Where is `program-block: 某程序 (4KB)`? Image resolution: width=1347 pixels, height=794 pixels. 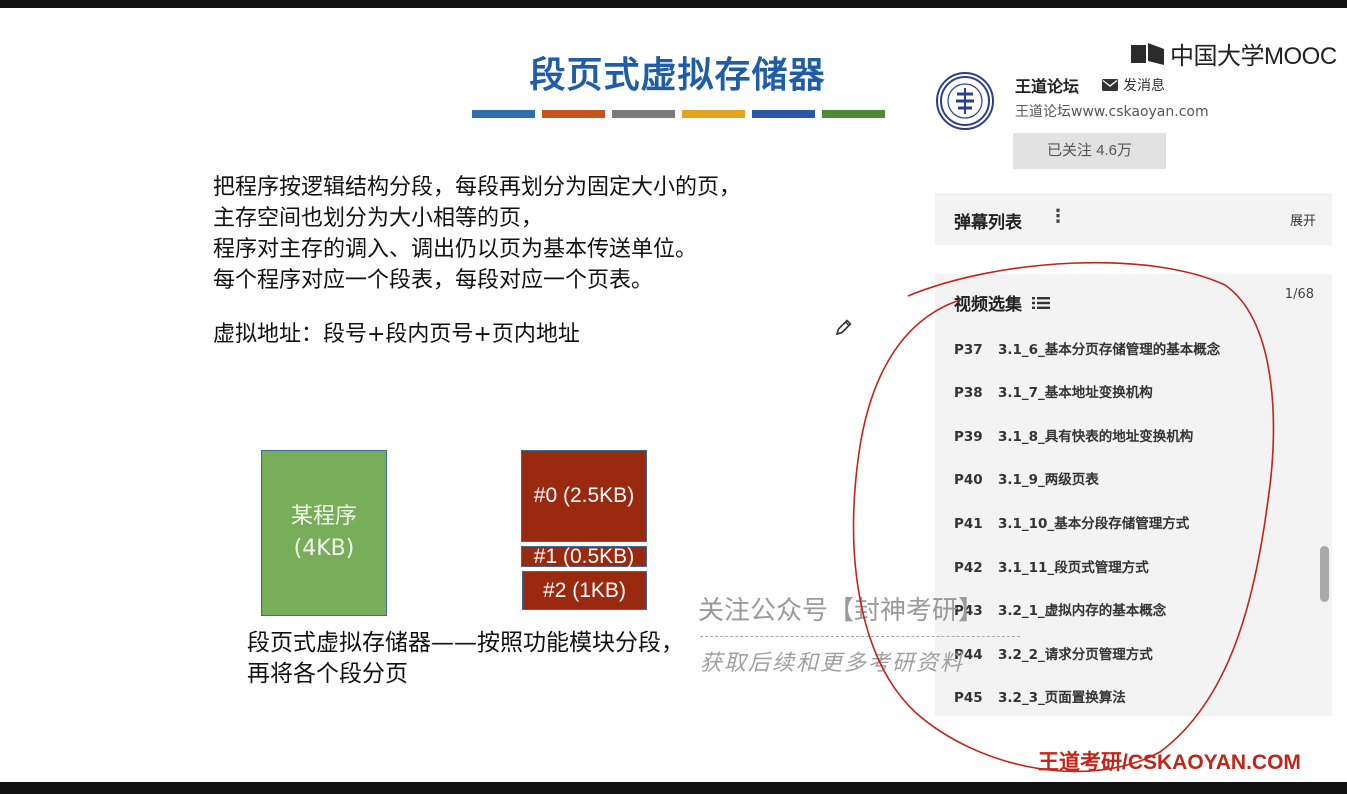 program-block: 某程序 (4KB) is located at coordinates (324, 533).